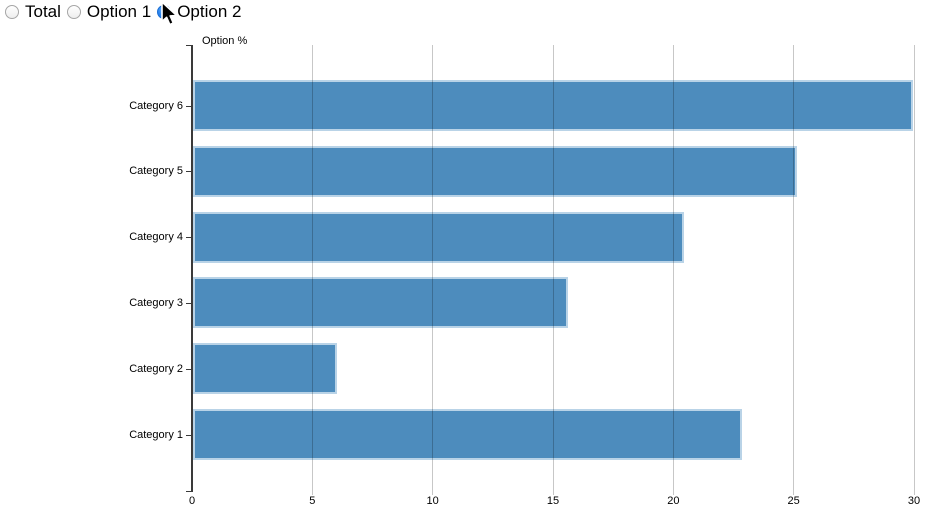  I want to click on radio-item-total: Total, so click(33, 12).